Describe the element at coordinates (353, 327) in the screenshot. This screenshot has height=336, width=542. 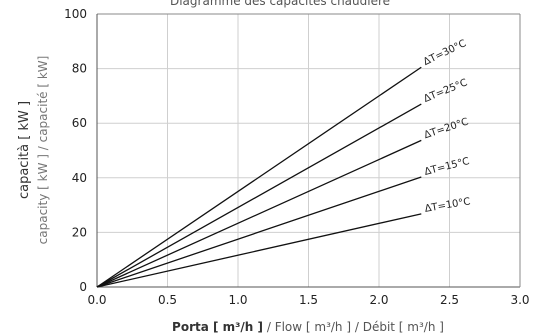
I see `x-axis-label-secondary: / Flow [ m³/h ] / Débit [ m³/h ]` at that location.